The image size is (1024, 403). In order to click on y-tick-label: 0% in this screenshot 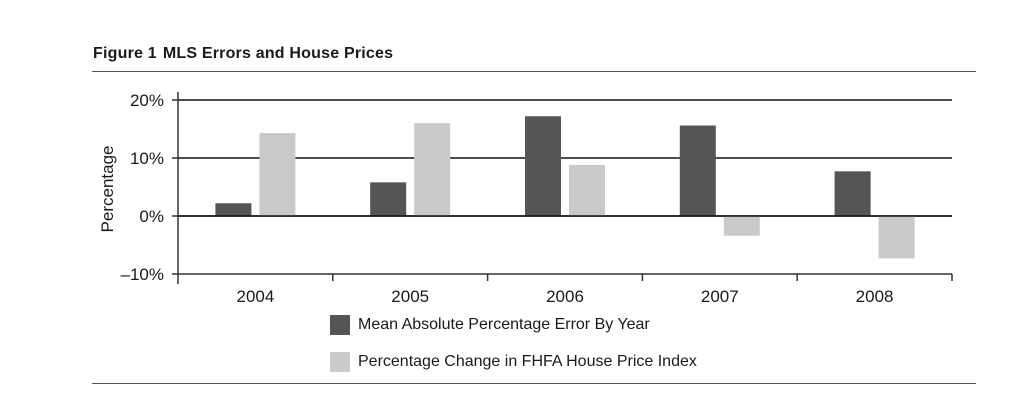, I will do `click(151, 216)`.